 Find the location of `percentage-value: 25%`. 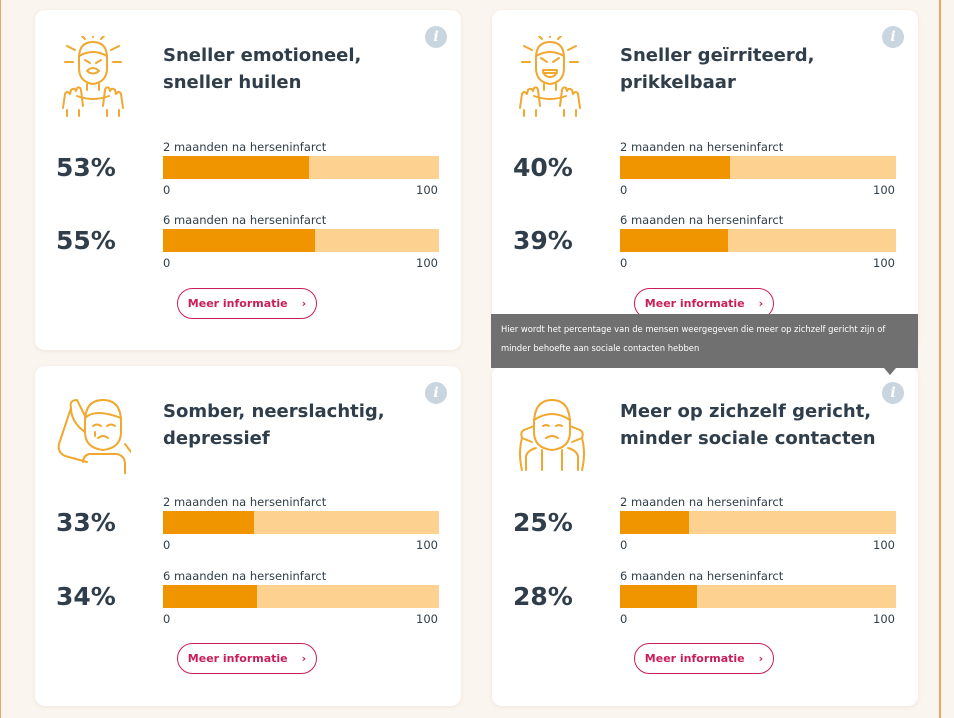

percentage-value: 25% is located at coordinates (543, 522).